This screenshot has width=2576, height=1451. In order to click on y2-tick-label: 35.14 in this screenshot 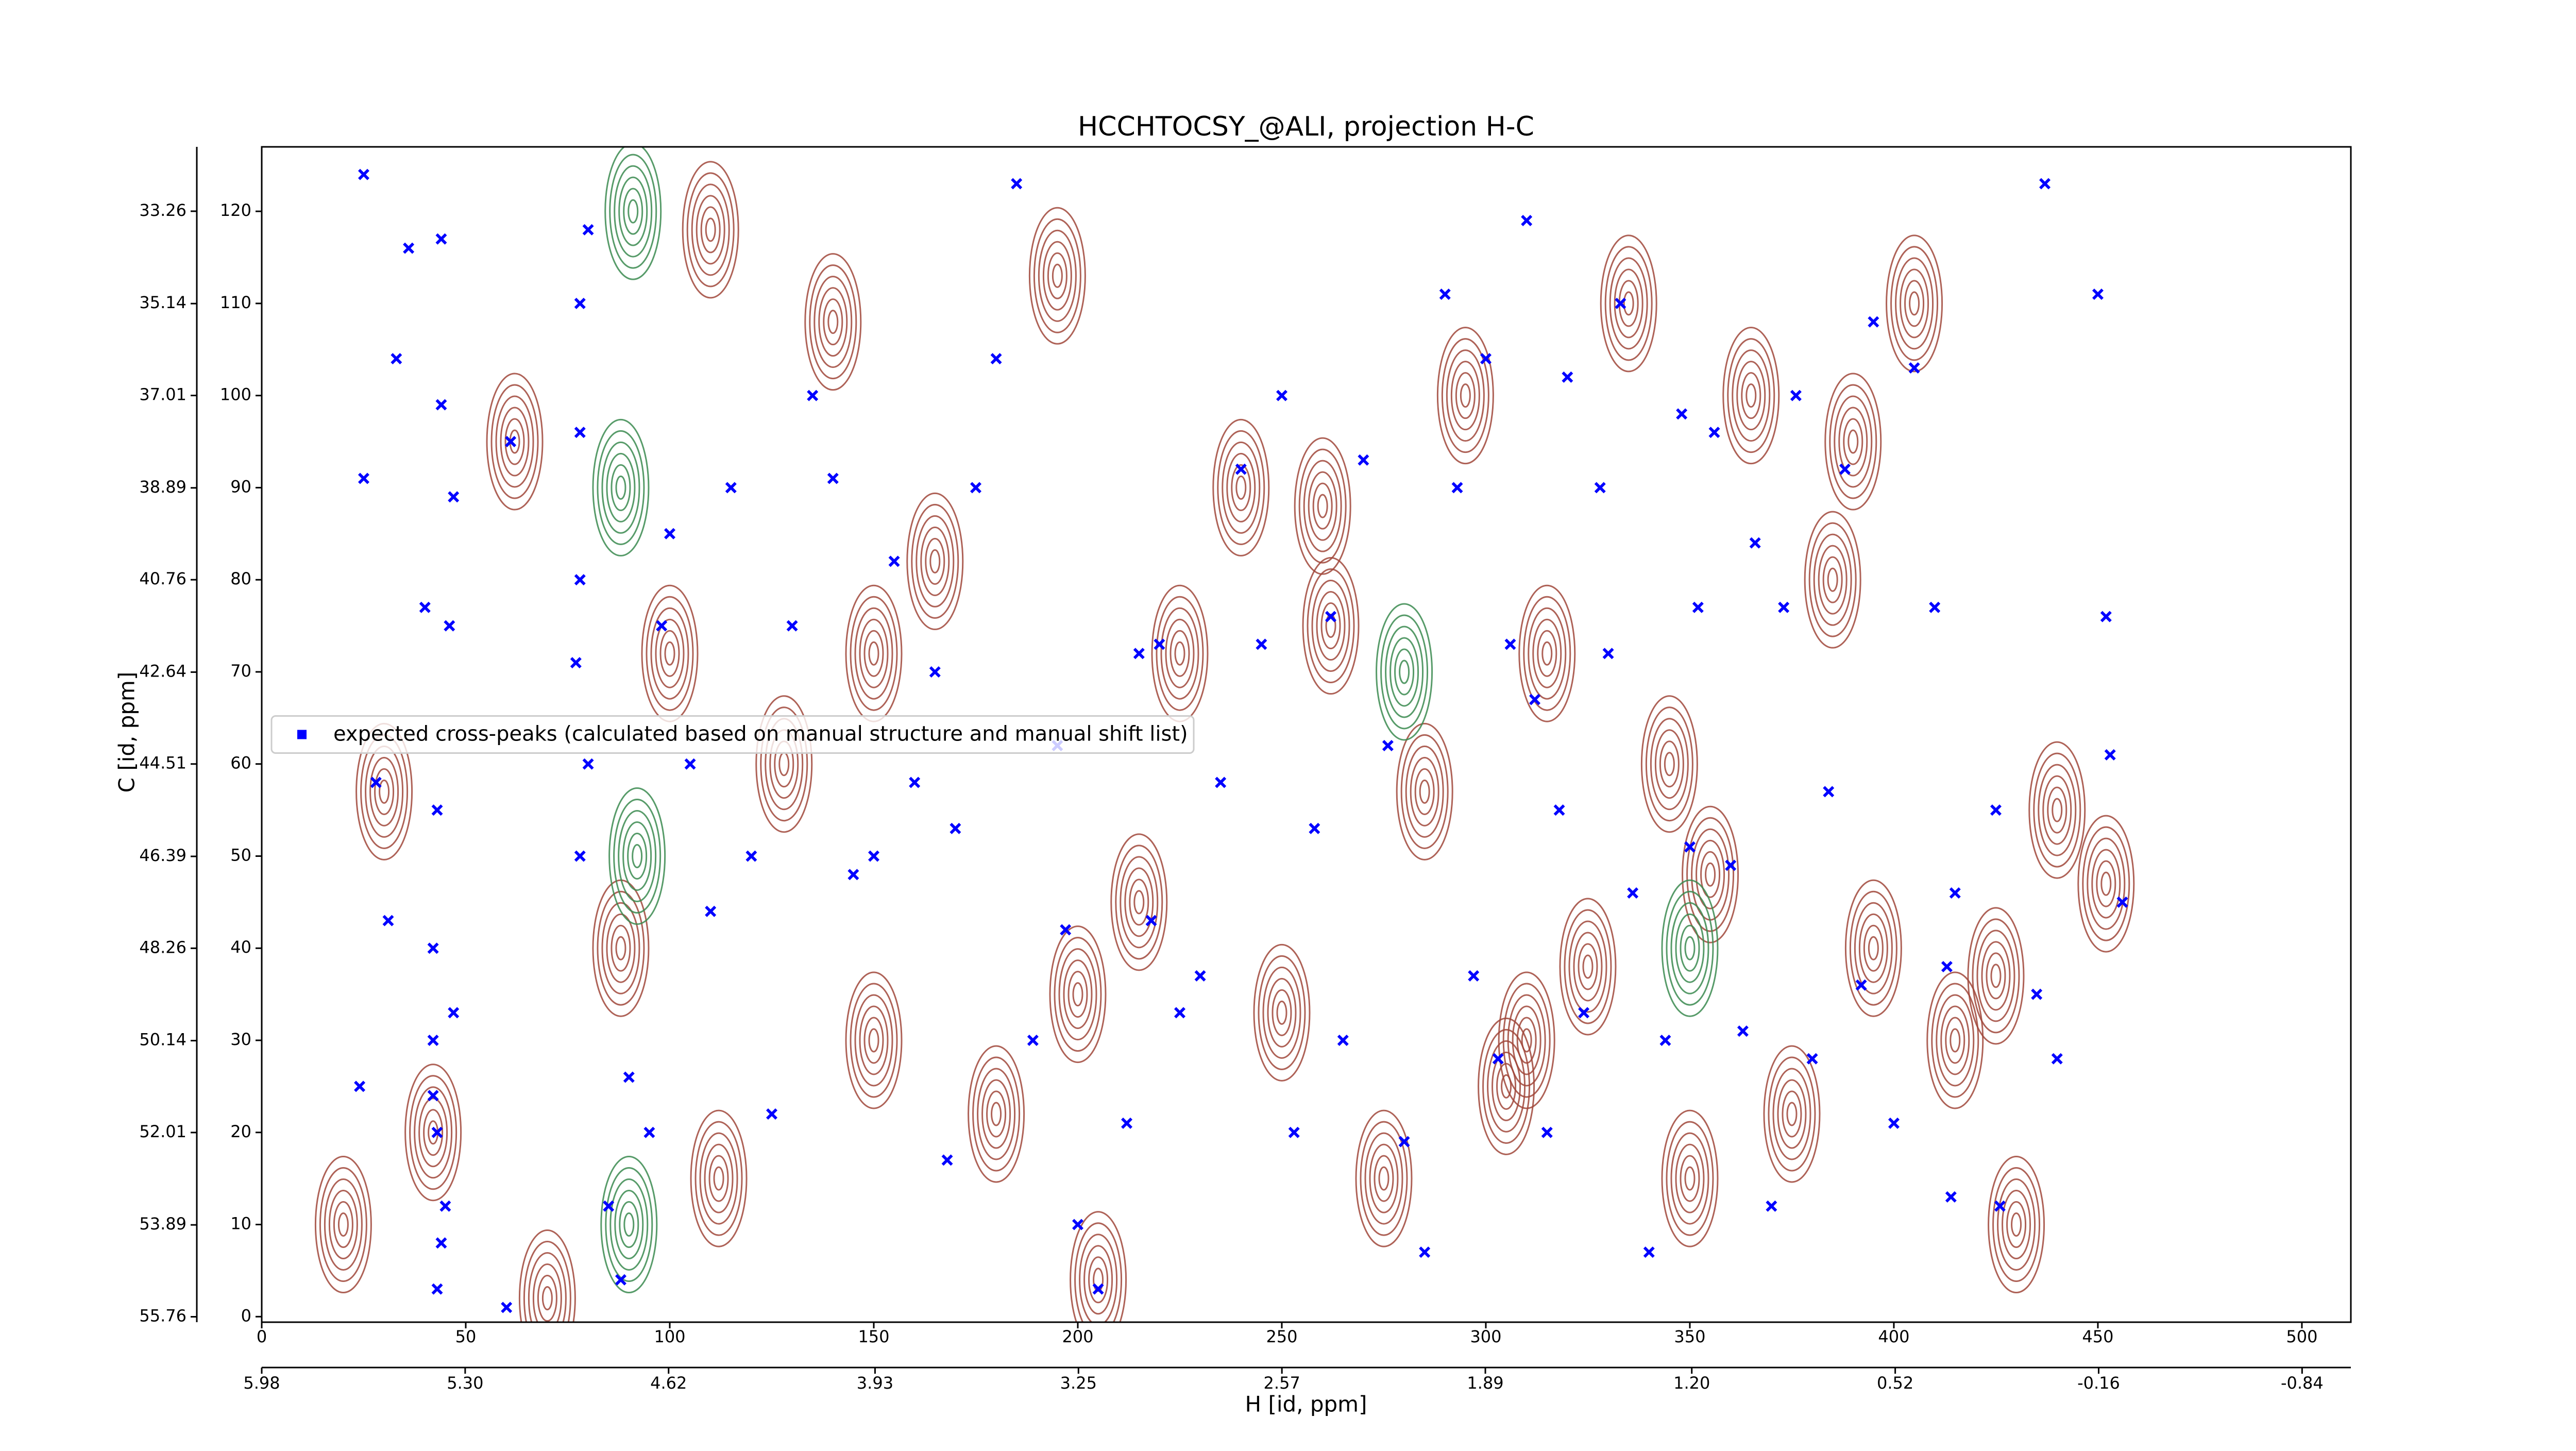, I will do `click(163, 302)`.